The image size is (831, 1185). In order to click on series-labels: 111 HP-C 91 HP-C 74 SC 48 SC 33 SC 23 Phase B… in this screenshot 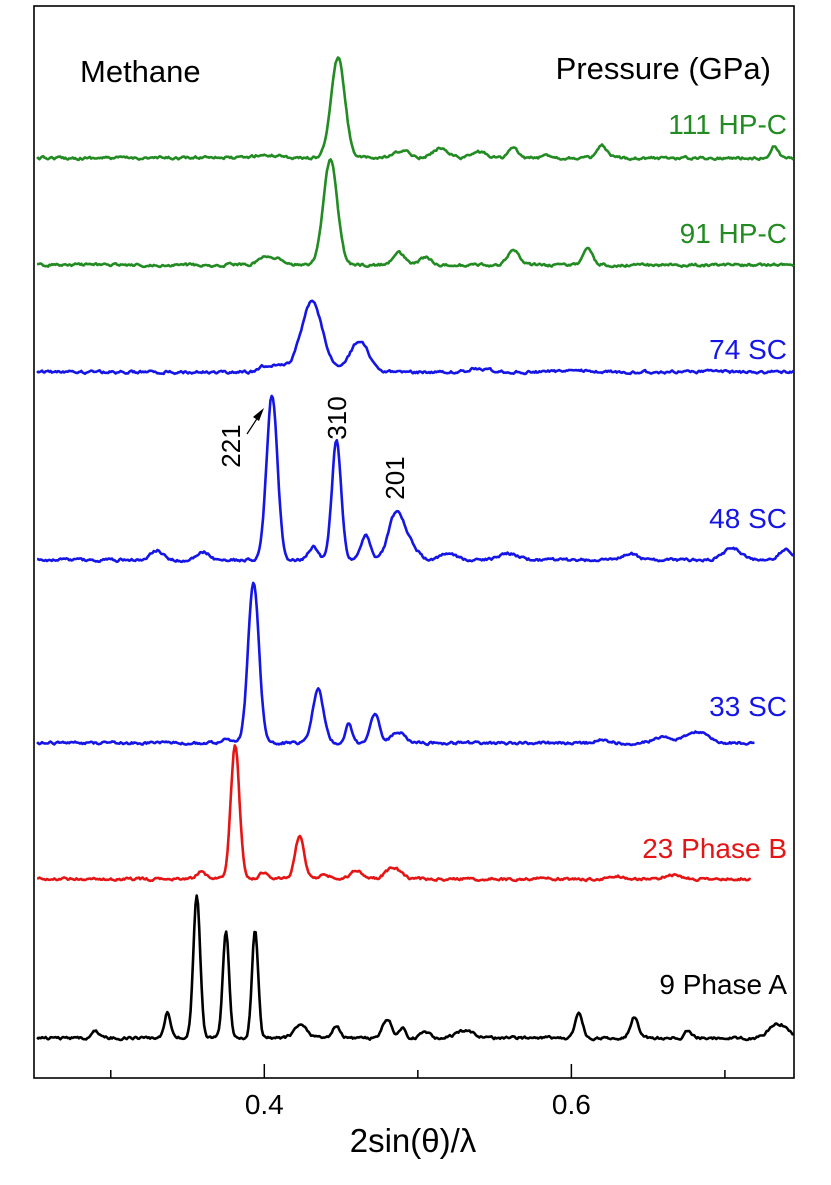, I will do `click(714, 554)`.